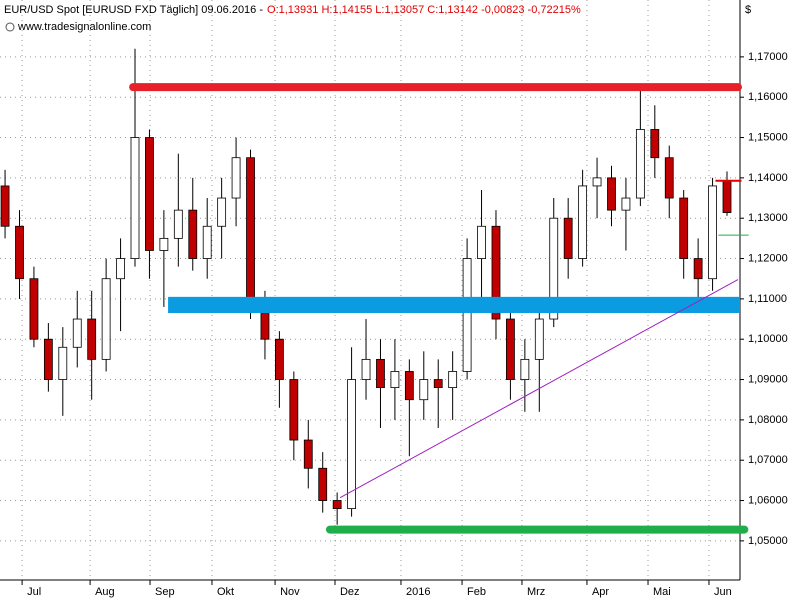  I want to click on y-tick-label: 1,10000, so click(768, 339).